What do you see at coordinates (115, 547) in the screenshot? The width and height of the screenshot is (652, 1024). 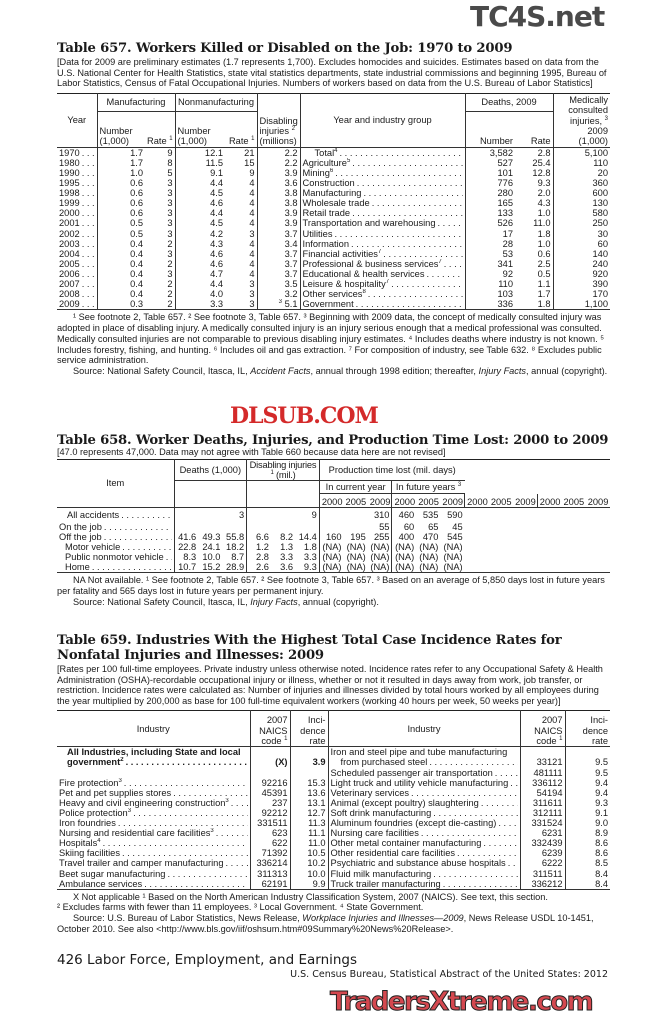 I see `item-cell: Motor vehicle` at bounding box center [115, 547].